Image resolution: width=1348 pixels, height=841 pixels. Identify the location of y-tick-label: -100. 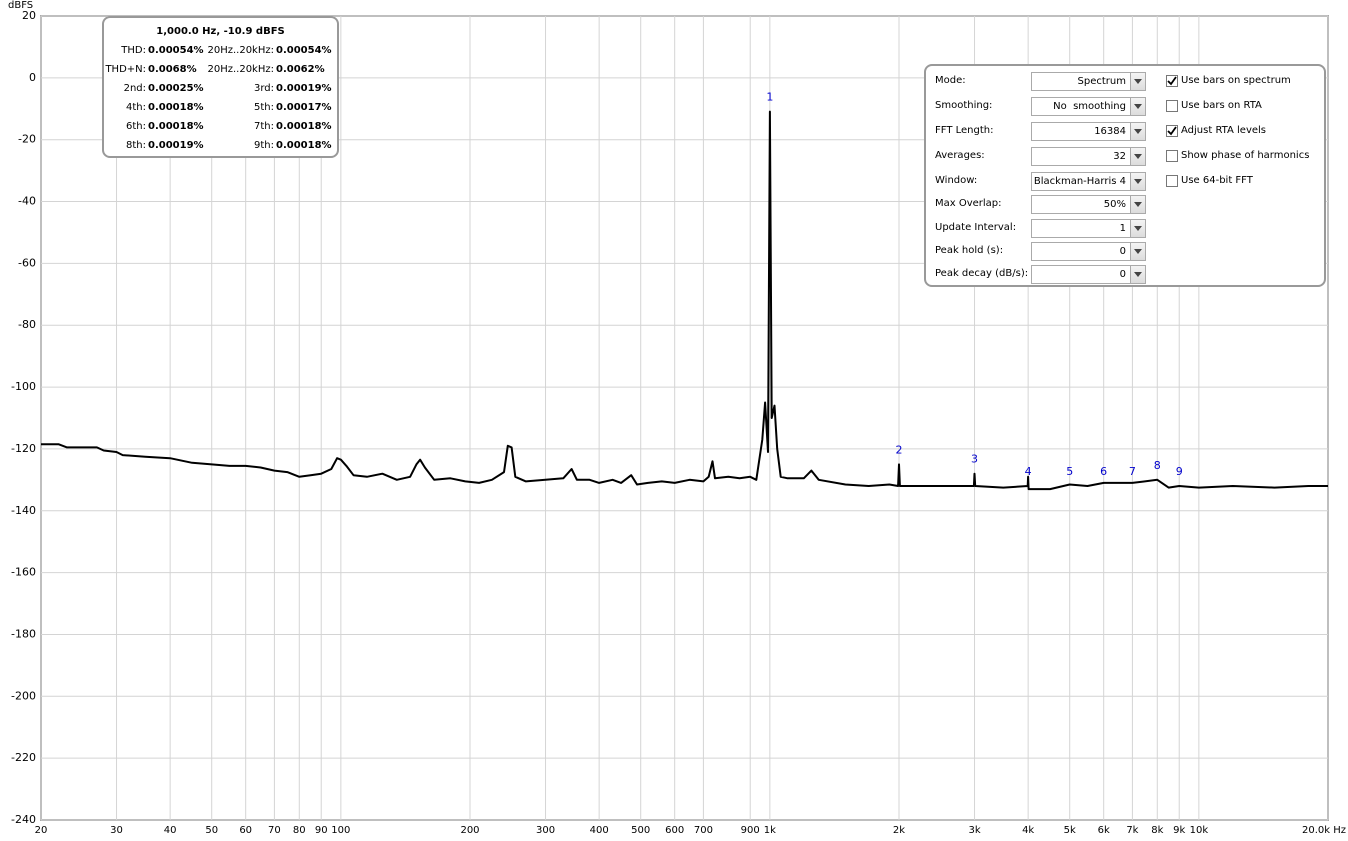
(23, 386).